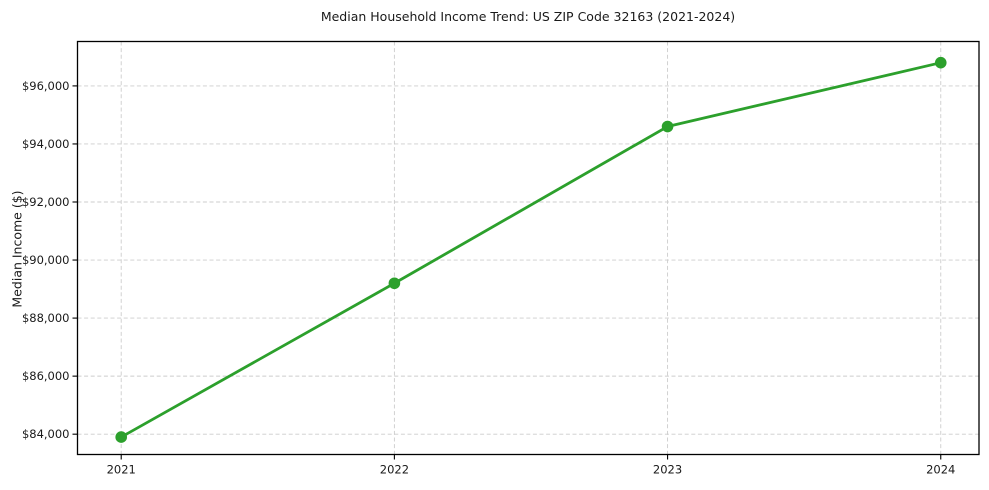  What do you see at coordinates (667, 126) in the screenshot?
I see `data-point-2023` at bounding box center [667, 126].